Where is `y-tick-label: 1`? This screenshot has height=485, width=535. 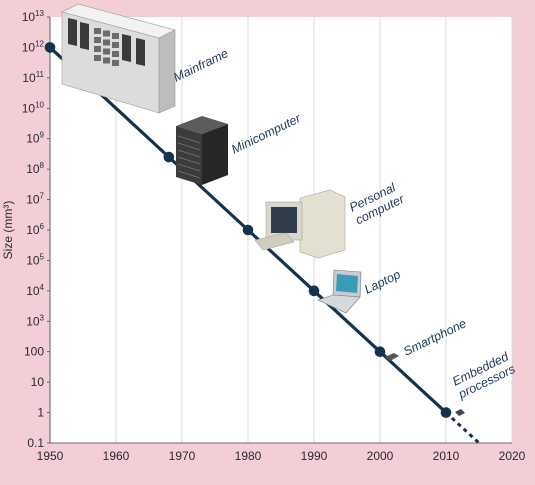
y-tick-label: 1 is located at coordinates (40, 413).